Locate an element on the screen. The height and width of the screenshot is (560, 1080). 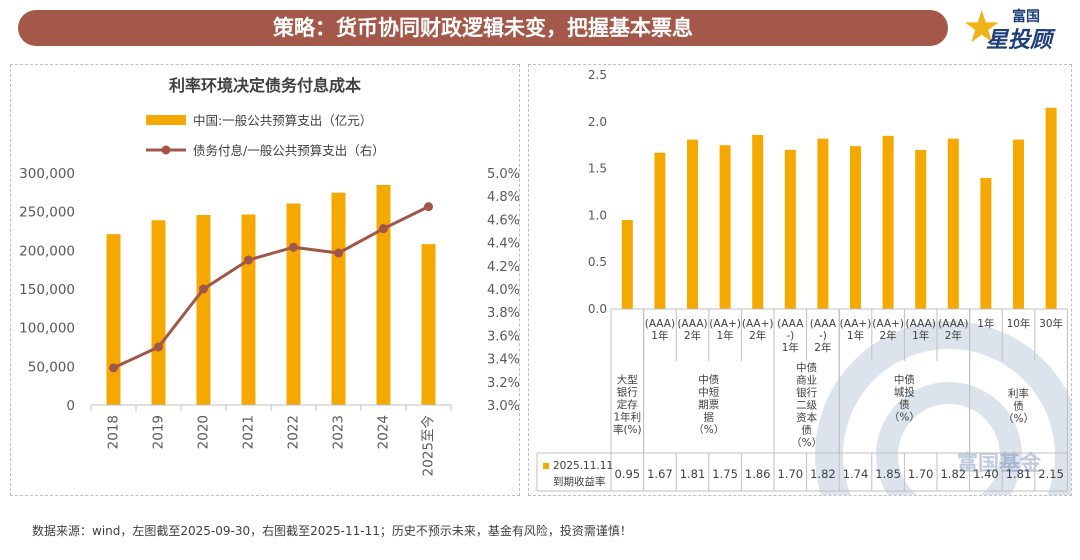
bar-2025至今 is located at coordinates (428, 324).